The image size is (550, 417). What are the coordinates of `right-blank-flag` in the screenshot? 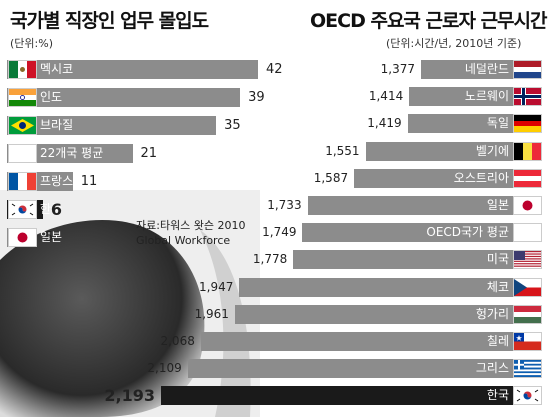 It's located at (527, 232).